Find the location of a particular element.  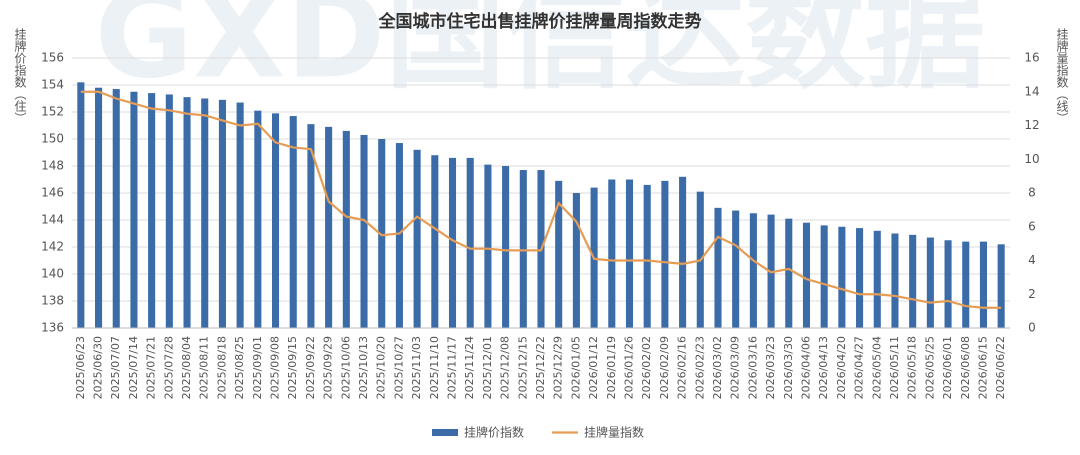

y2-tick-label: 8 is located at coordinates (1032, 193).